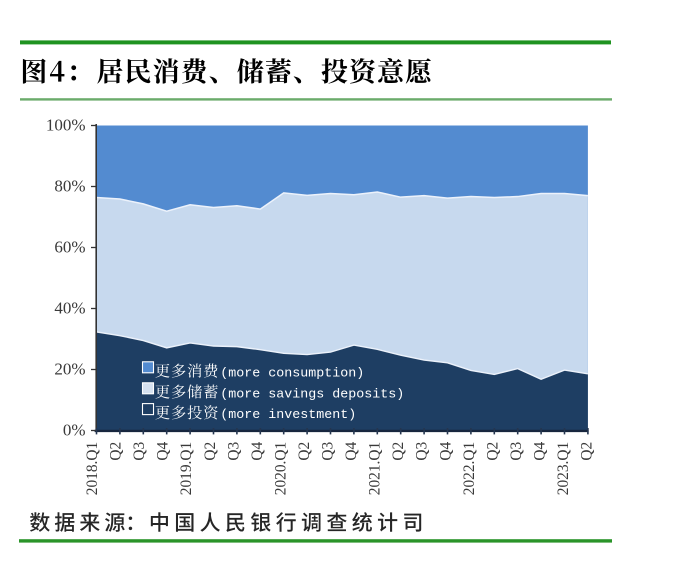  What do you see at coordinates (288, 415) in the screenshot?
I see `svg-text: (more investment)` at bounding box center [288, 415].